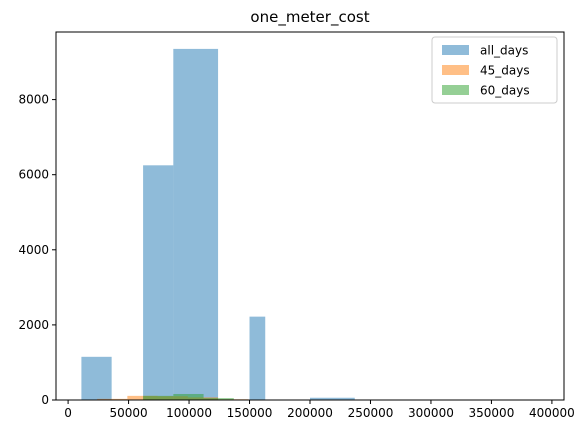  I want to click on legend: all_days 45_days 60_days, so click(494, 70).